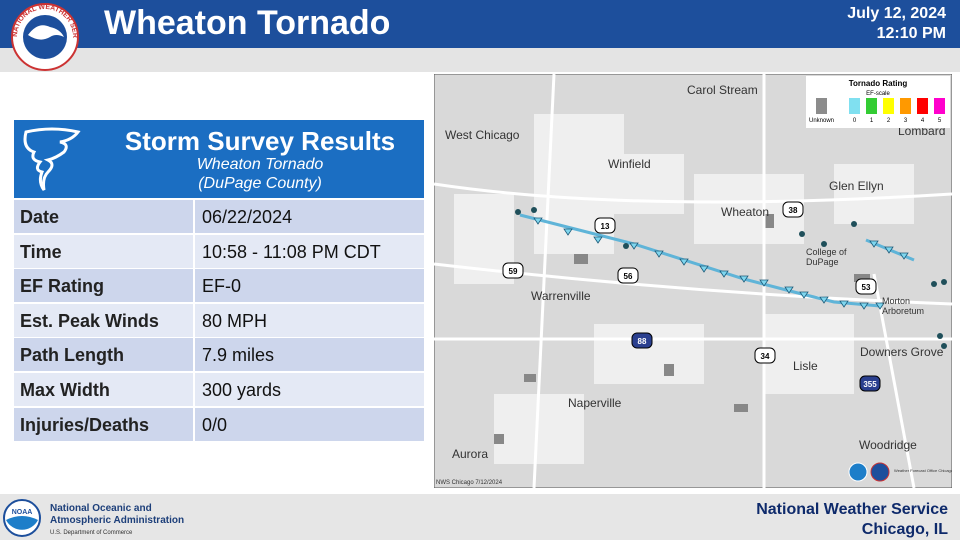 This screenshot has height=540, width=960. I want to click on route-number: 34, so click(765, 356).